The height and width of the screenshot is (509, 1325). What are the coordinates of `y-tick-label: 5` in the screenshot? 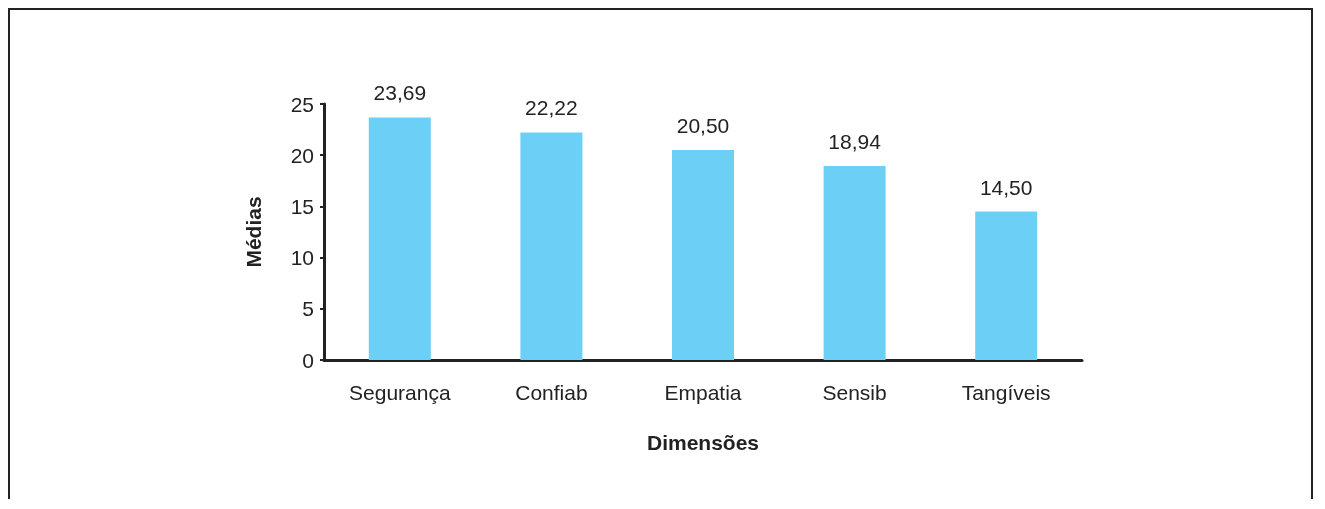 It's located at (308, 309).